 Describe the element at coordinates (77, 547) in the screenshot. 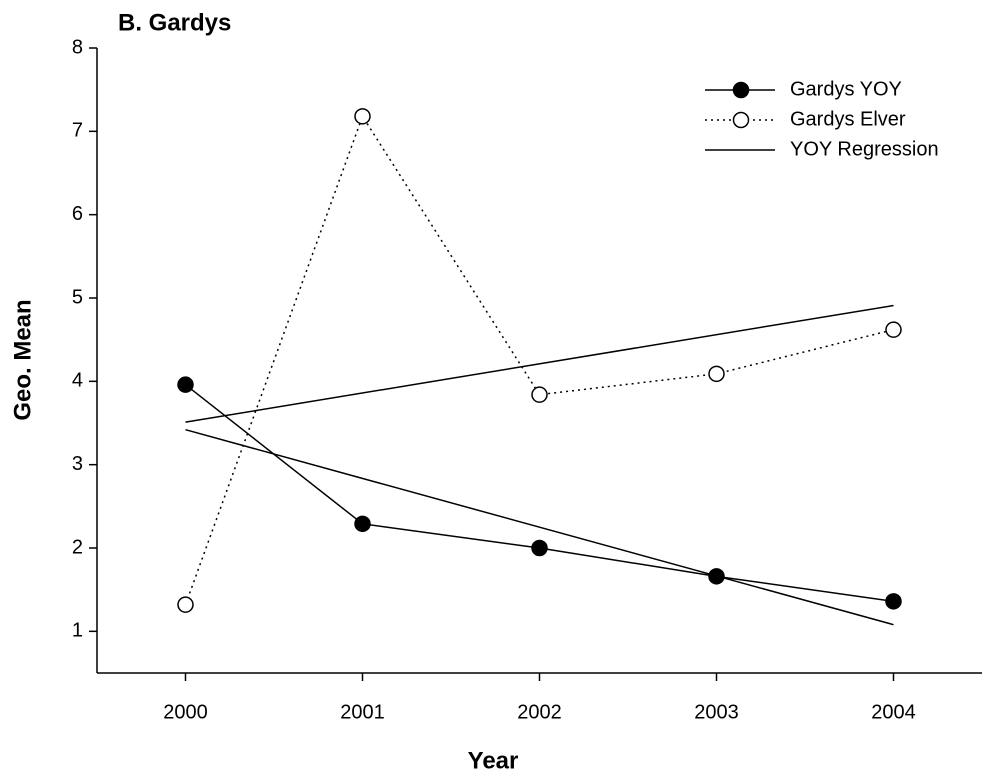

I see `y-tick-label: 2` at that location.